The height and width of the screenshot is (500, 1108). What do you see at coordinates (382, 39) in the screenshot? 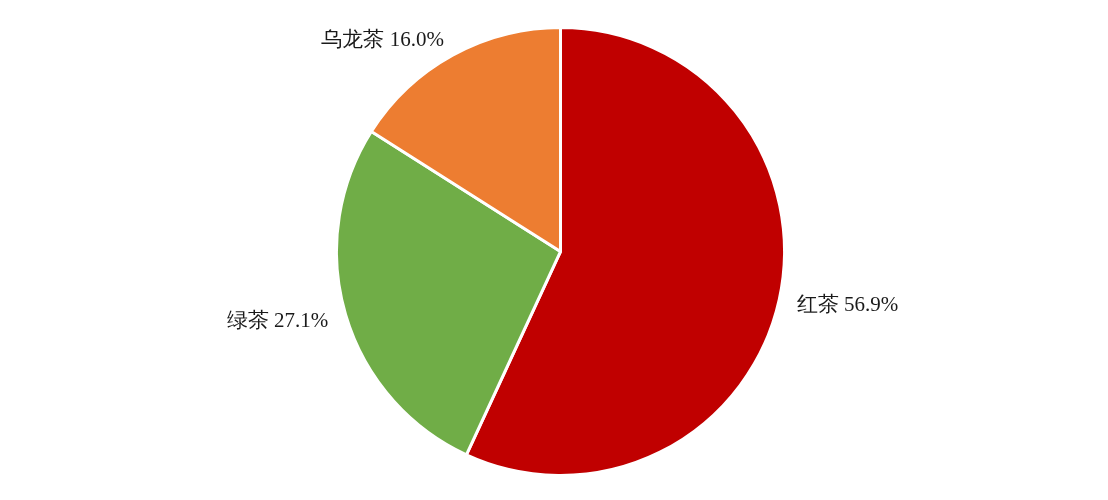
I see `slice-label: 乌龙茶 16.0%` at bounding box center [382, 39].